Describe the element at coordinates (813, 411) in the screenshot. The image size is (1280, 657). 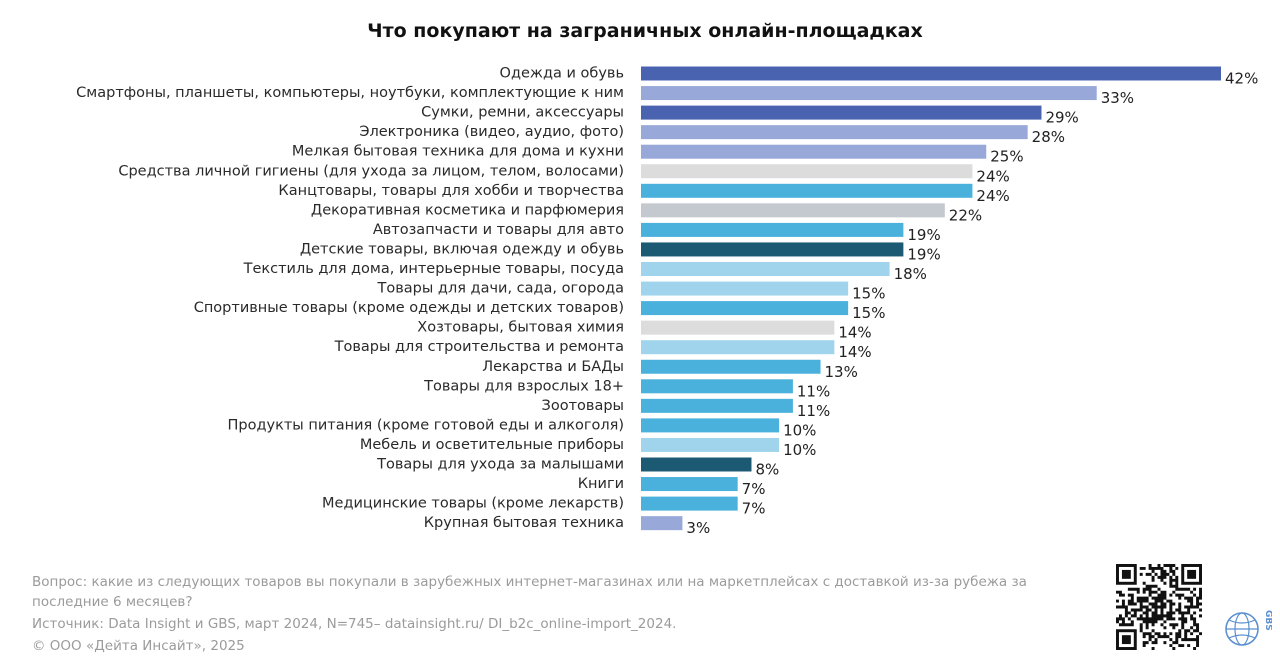
I see `value-label-18: 11%` at that location.